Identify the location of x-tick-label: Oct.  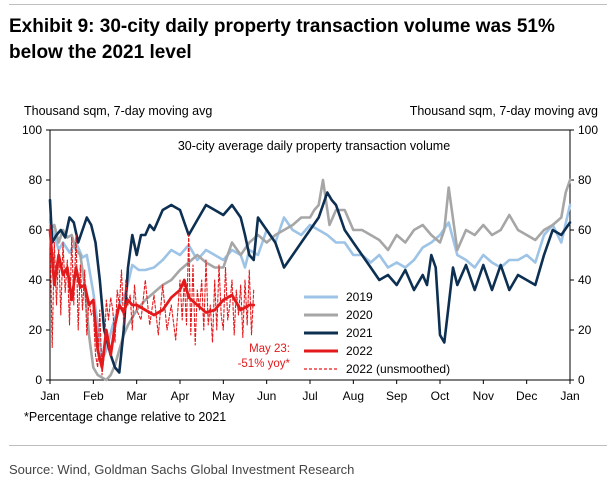
(440, 396).